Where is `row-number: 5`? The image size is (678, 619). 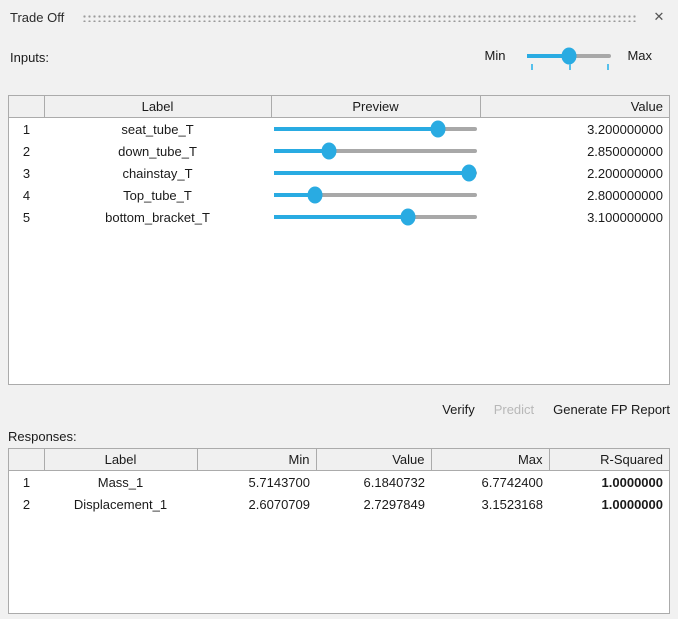
row-number: 5 is located at coordinates (26, 217).